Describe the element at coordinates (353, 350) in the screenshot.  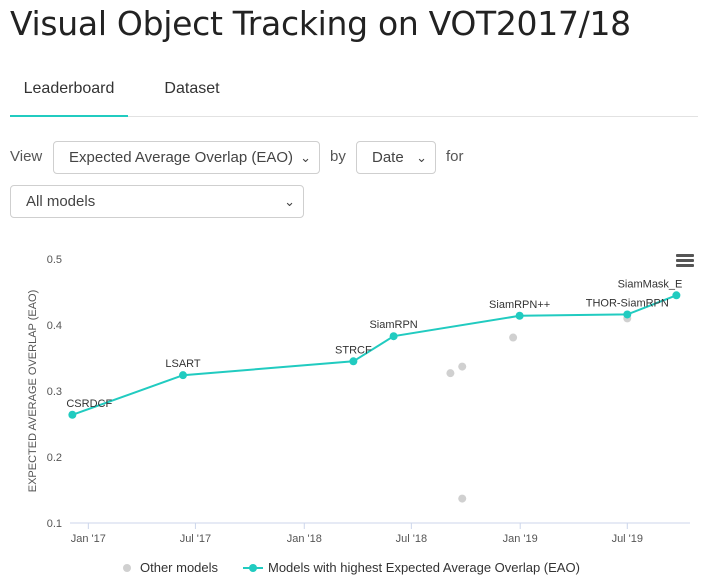
I see `best-model-label: STRCF` at that location.